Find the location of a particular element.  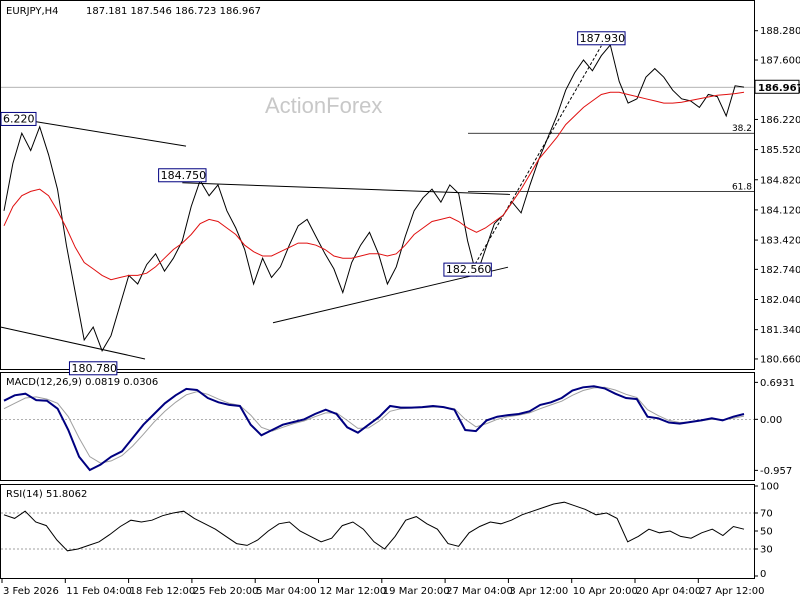

price-axis-label: 180.660 is located at coordinates (780, 359).